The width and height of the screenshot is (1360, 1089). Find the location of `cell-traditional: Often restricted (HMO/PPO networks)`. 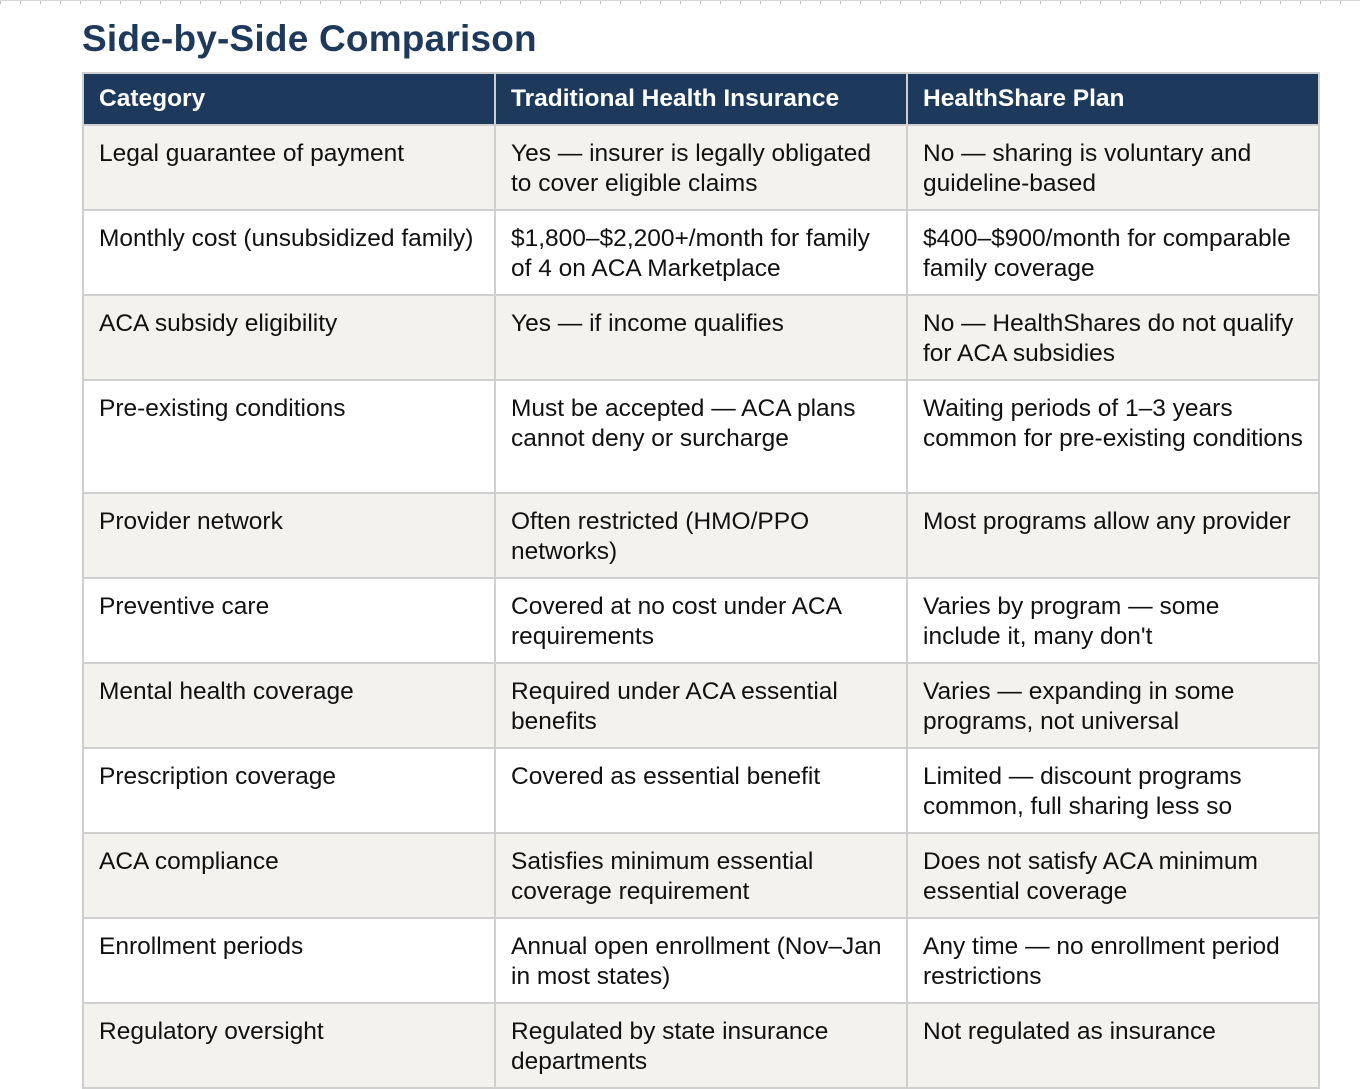

cell-traditional: Often restricted (HMO/PPO networks) is located at coordinates (701, 535).